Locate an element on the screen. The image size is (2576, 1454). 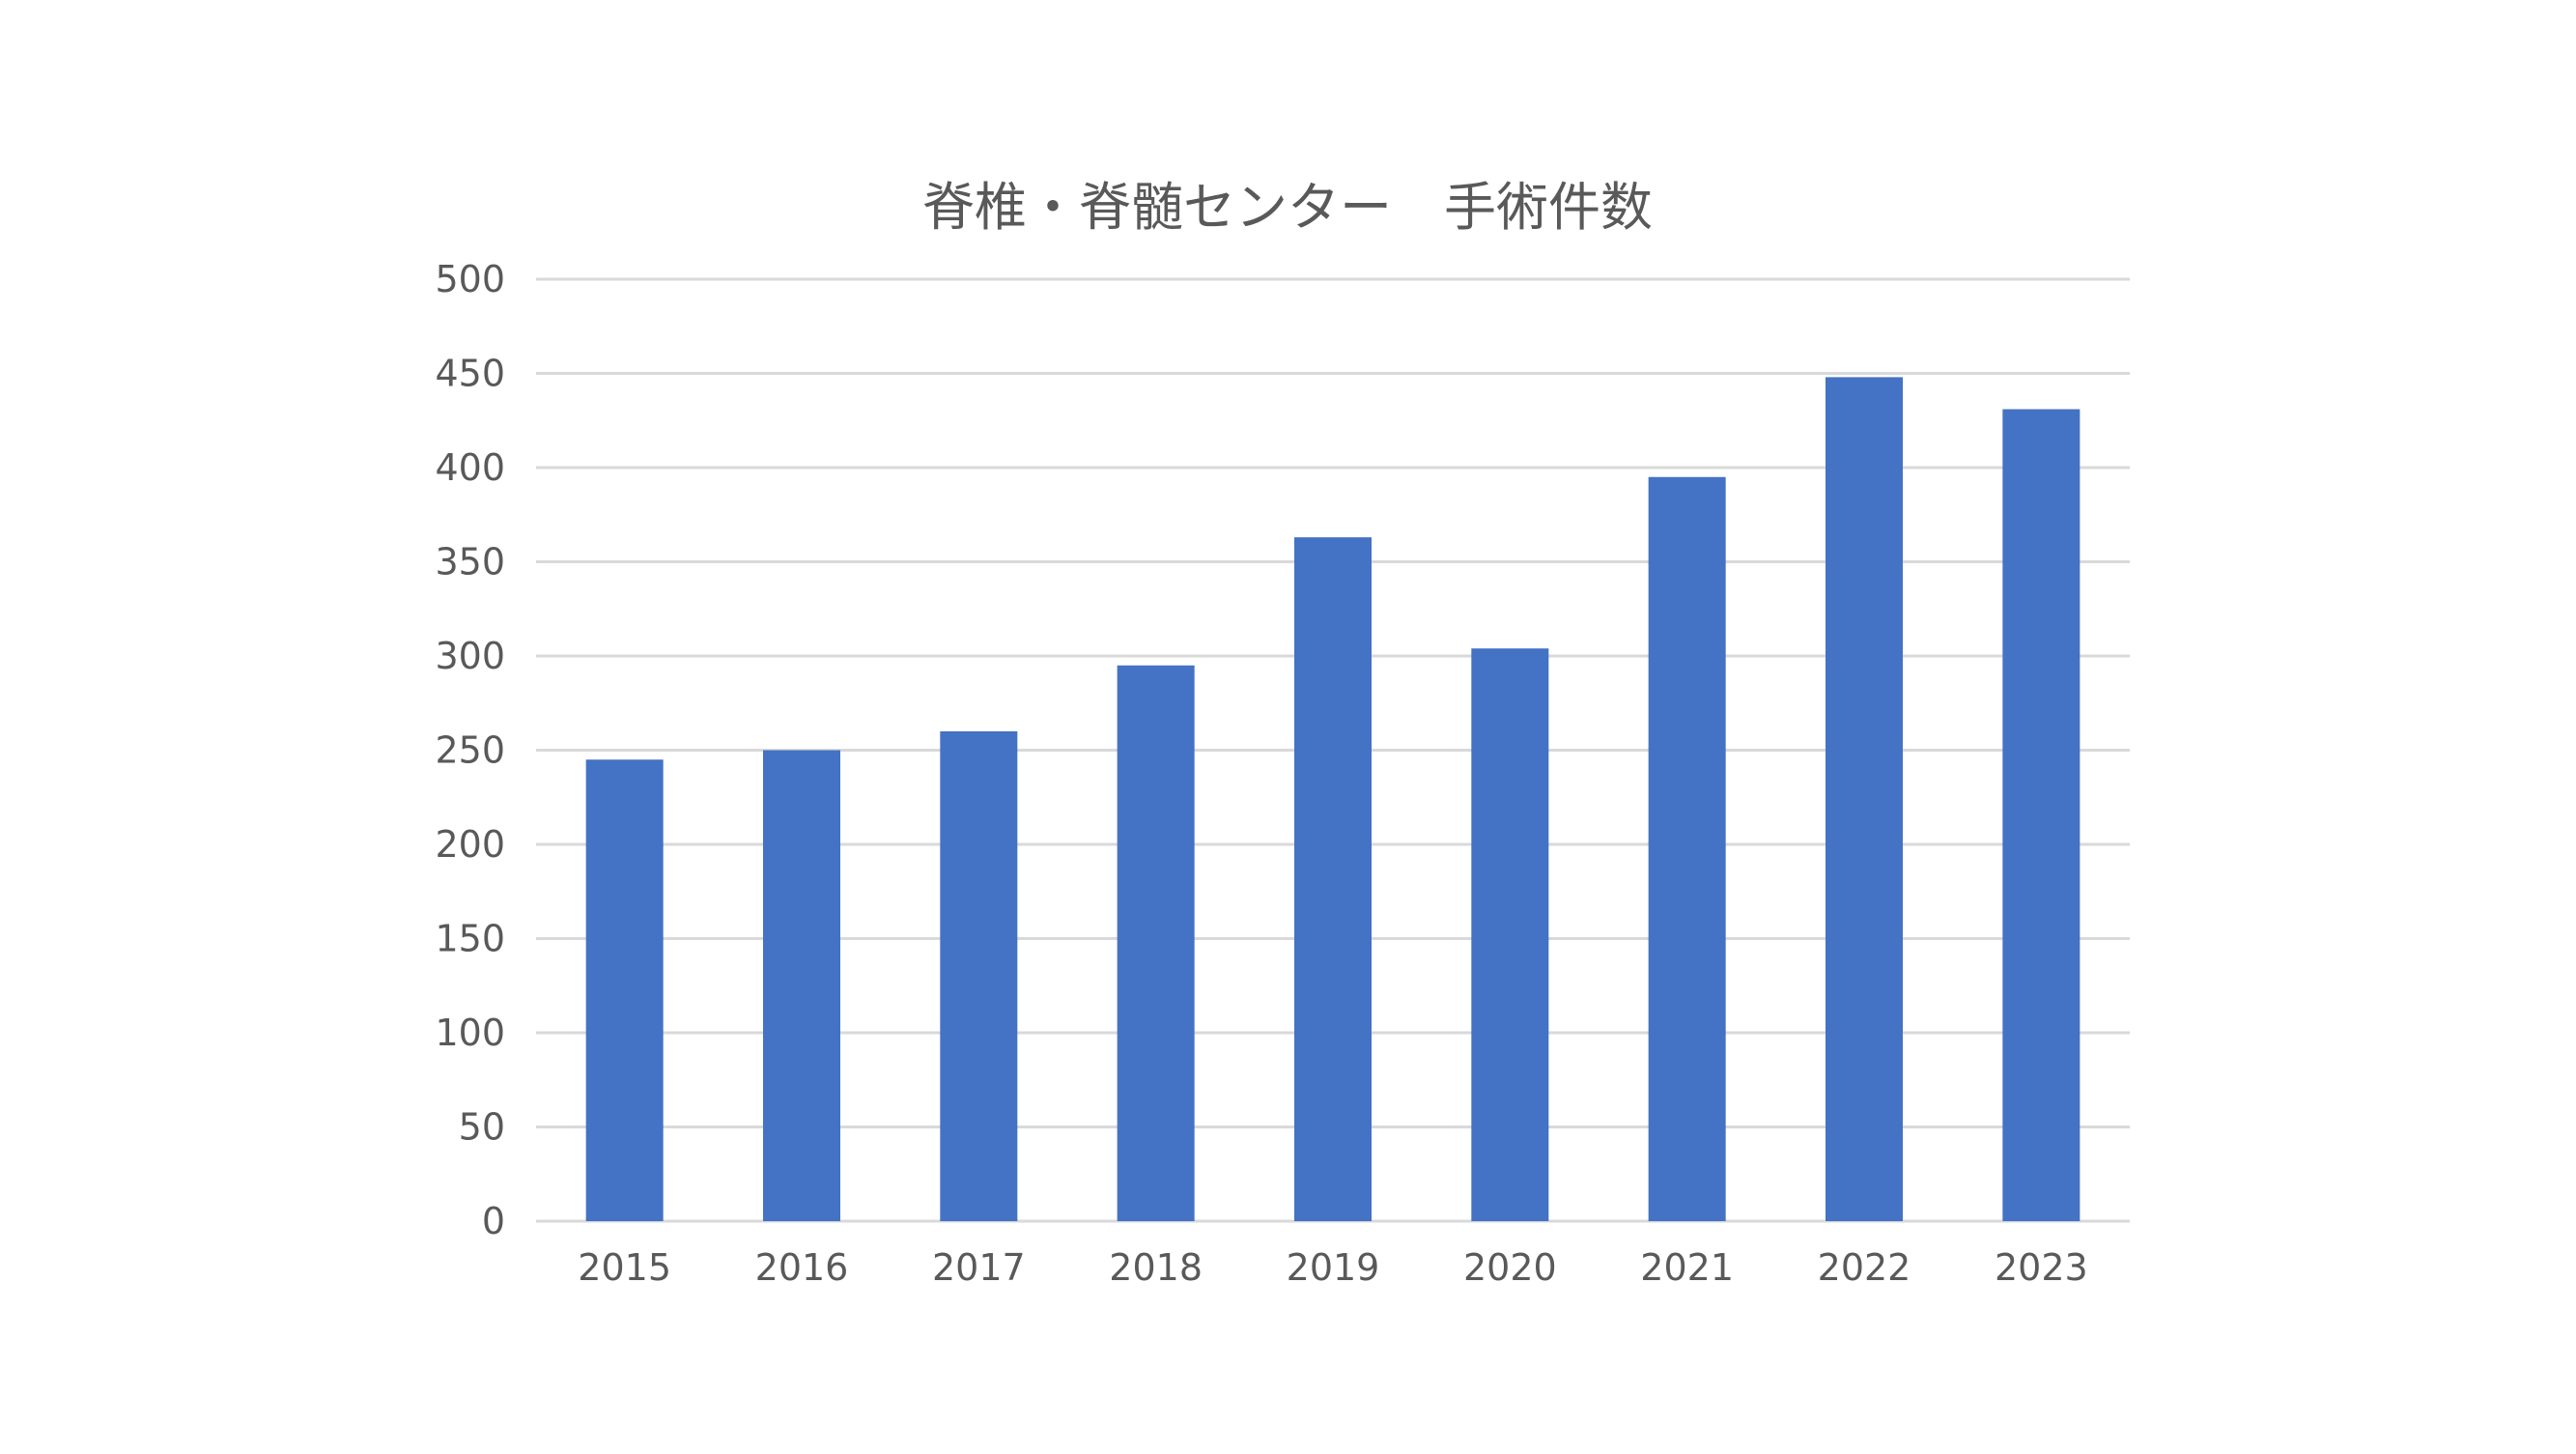
x-tick-label: 2018 is located at coordinates (1156, 1267).